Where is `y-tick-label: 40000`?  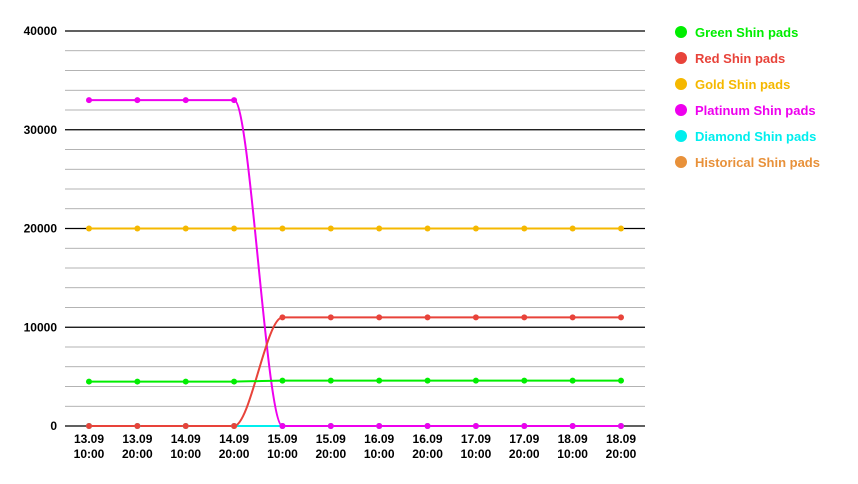
y-tick-label: 40000 is located at coordinates (41, 31).